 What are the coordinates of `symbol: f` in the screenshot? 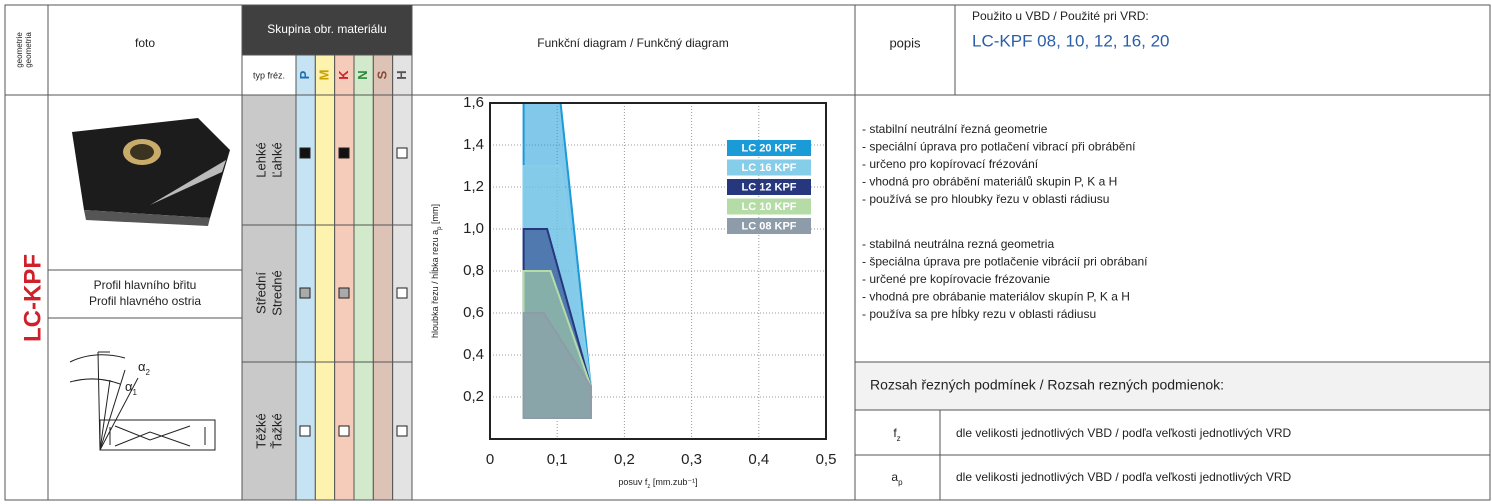 It's located at (895, 433).